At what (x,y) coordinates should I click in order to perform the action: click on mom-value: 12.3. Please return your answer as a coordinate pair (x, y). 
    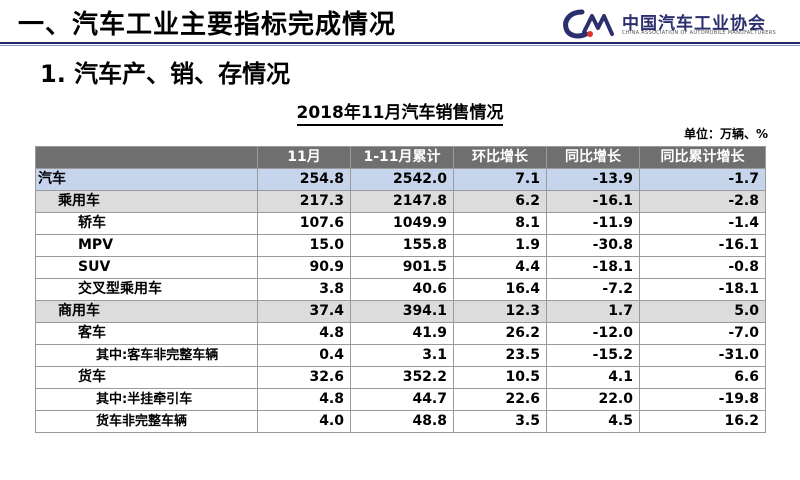
    Looking at the image, I should click on (500, 311).